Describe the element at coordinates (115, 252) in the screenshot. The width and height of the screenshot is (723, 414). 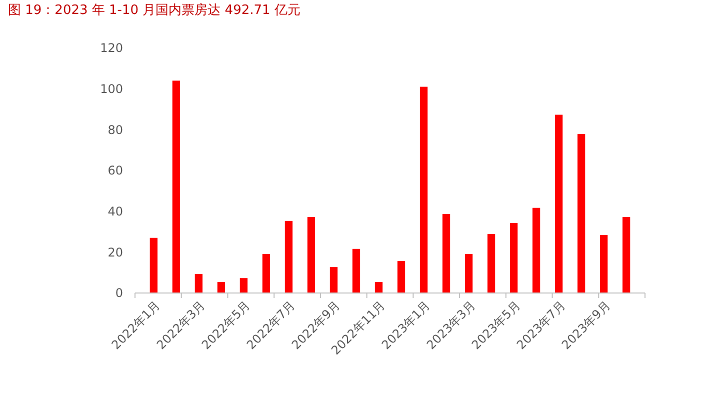
I see `y-tick-label: 20` at that location.